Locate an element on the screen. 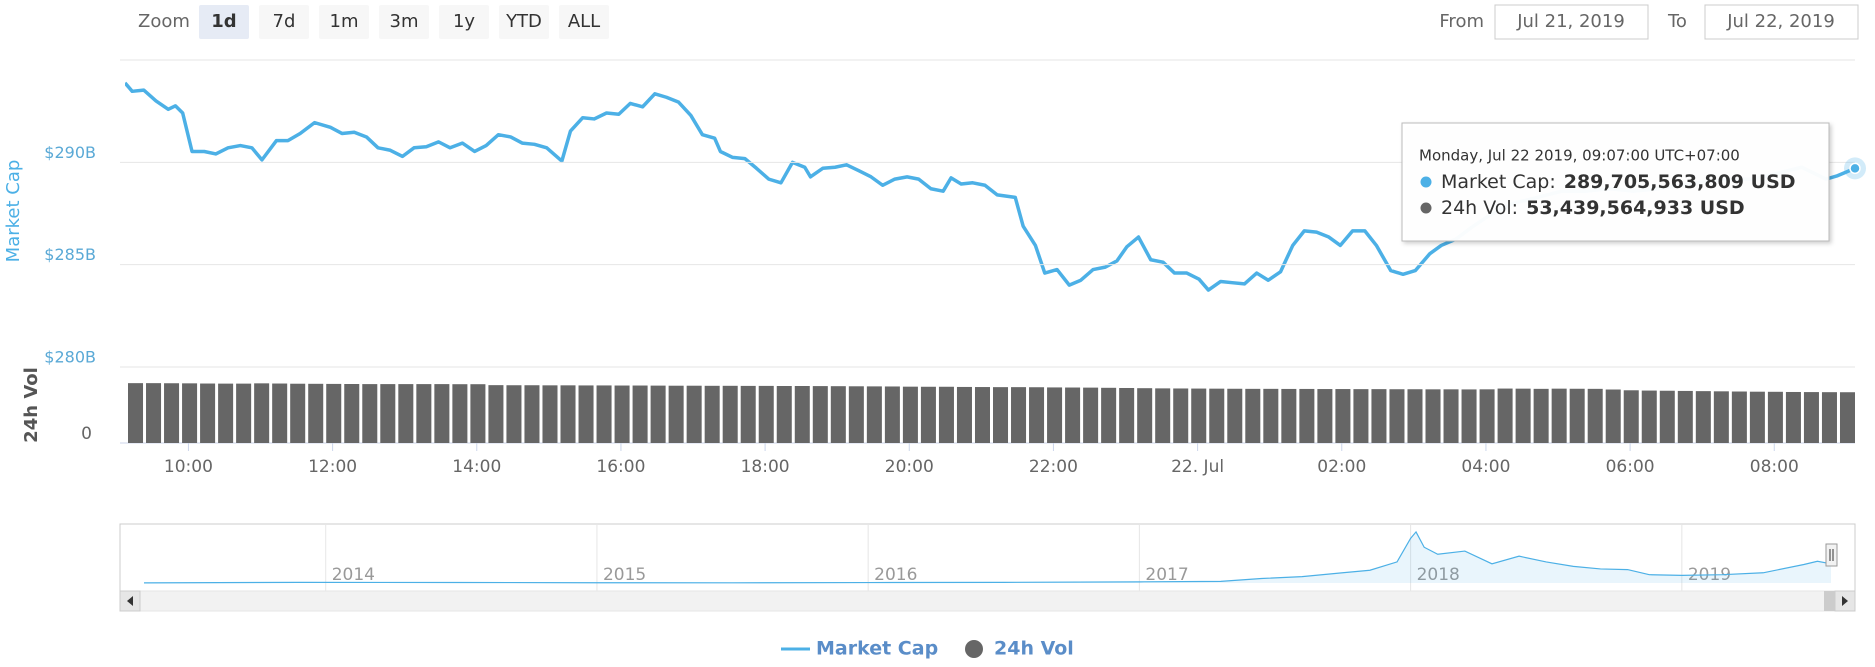  scrollbar is located at coordinates (987, 577).